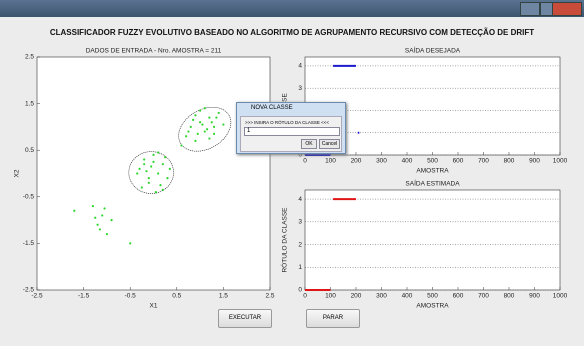  What do you see at coordinates (530, 9) in the screenshot?
I see `minimize-button` at bounding box center [530, 9].